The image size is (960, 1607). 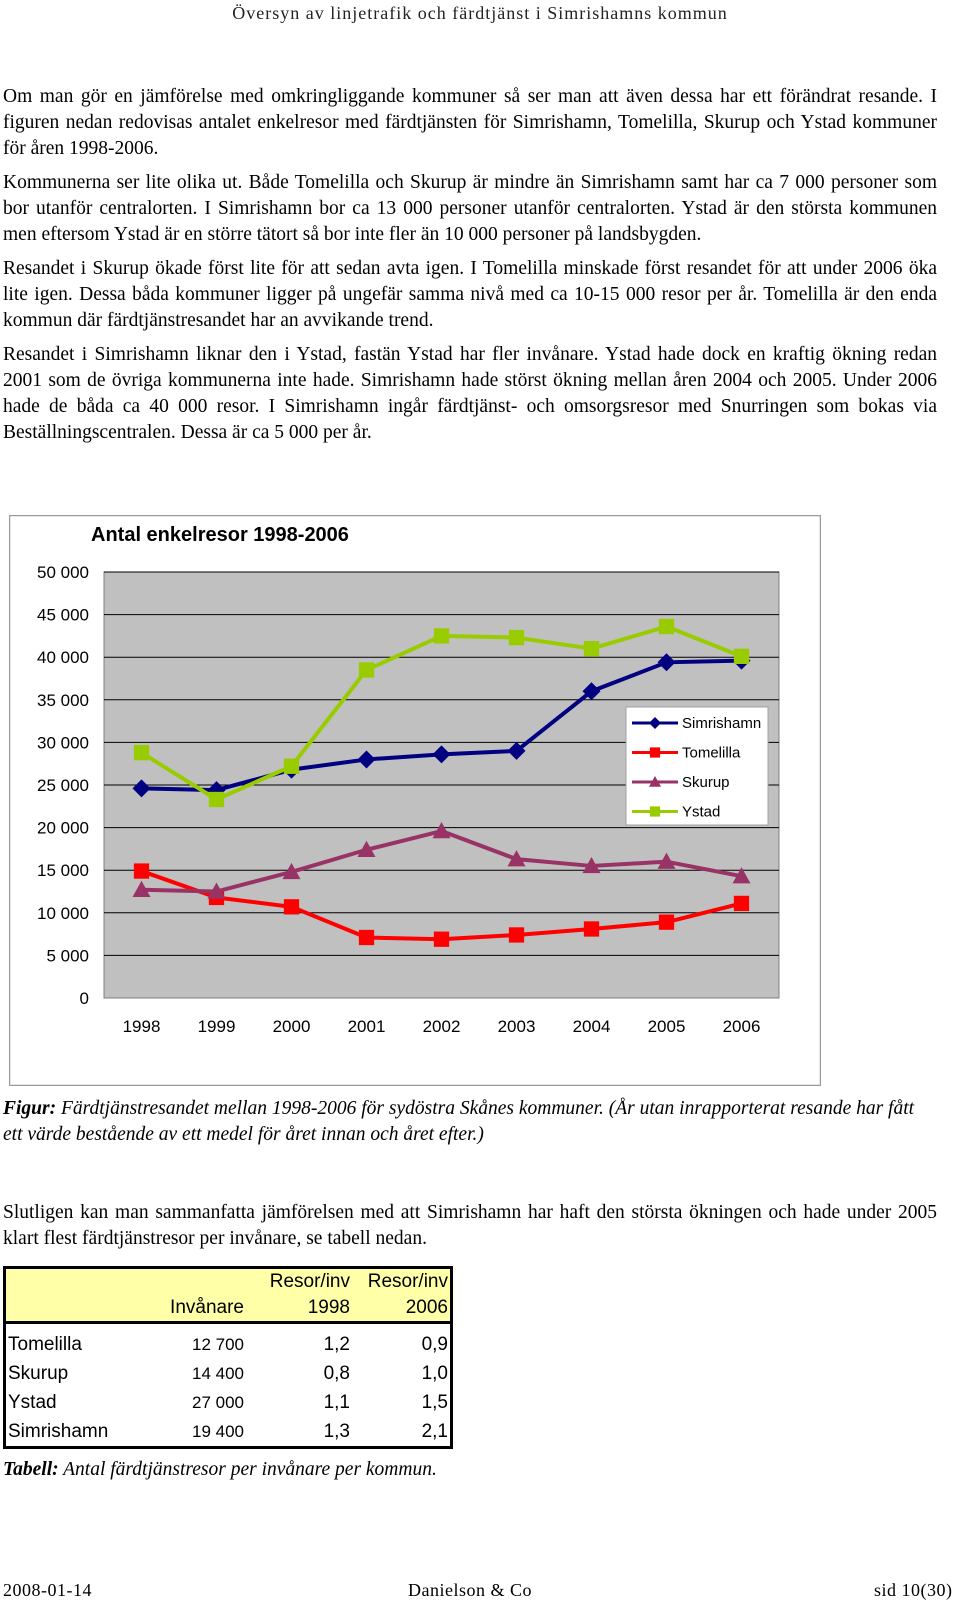 What do you see at coordinates (31, 1469) in the screenshot?
I see `table-caption-label: Tabell:` at bounding box center [31, 1469].